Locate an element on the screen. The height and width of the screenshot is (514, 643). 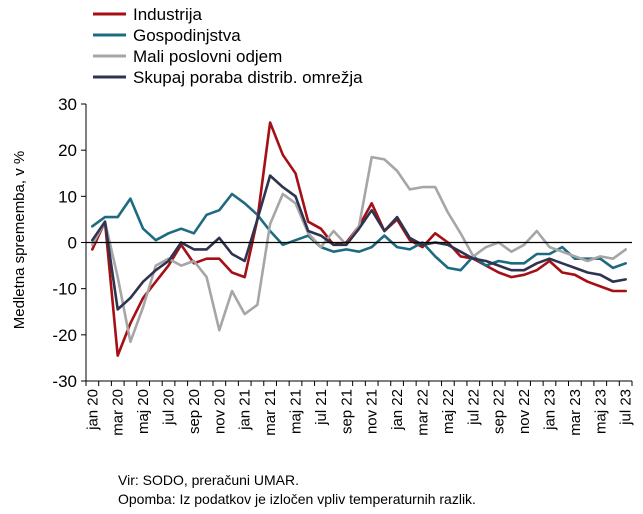
y-tick-label: -30 is located at coordinates (64, 381).